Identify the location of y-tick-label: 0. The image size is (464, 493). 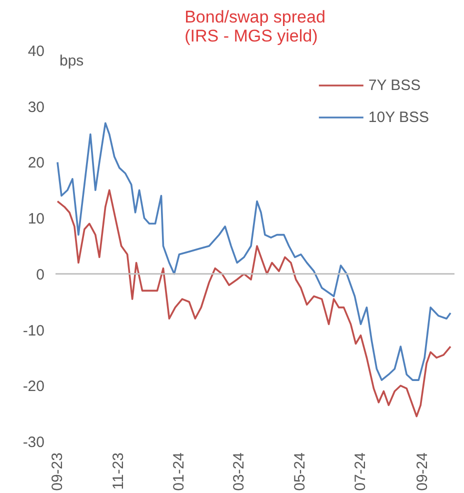
(40, 275).